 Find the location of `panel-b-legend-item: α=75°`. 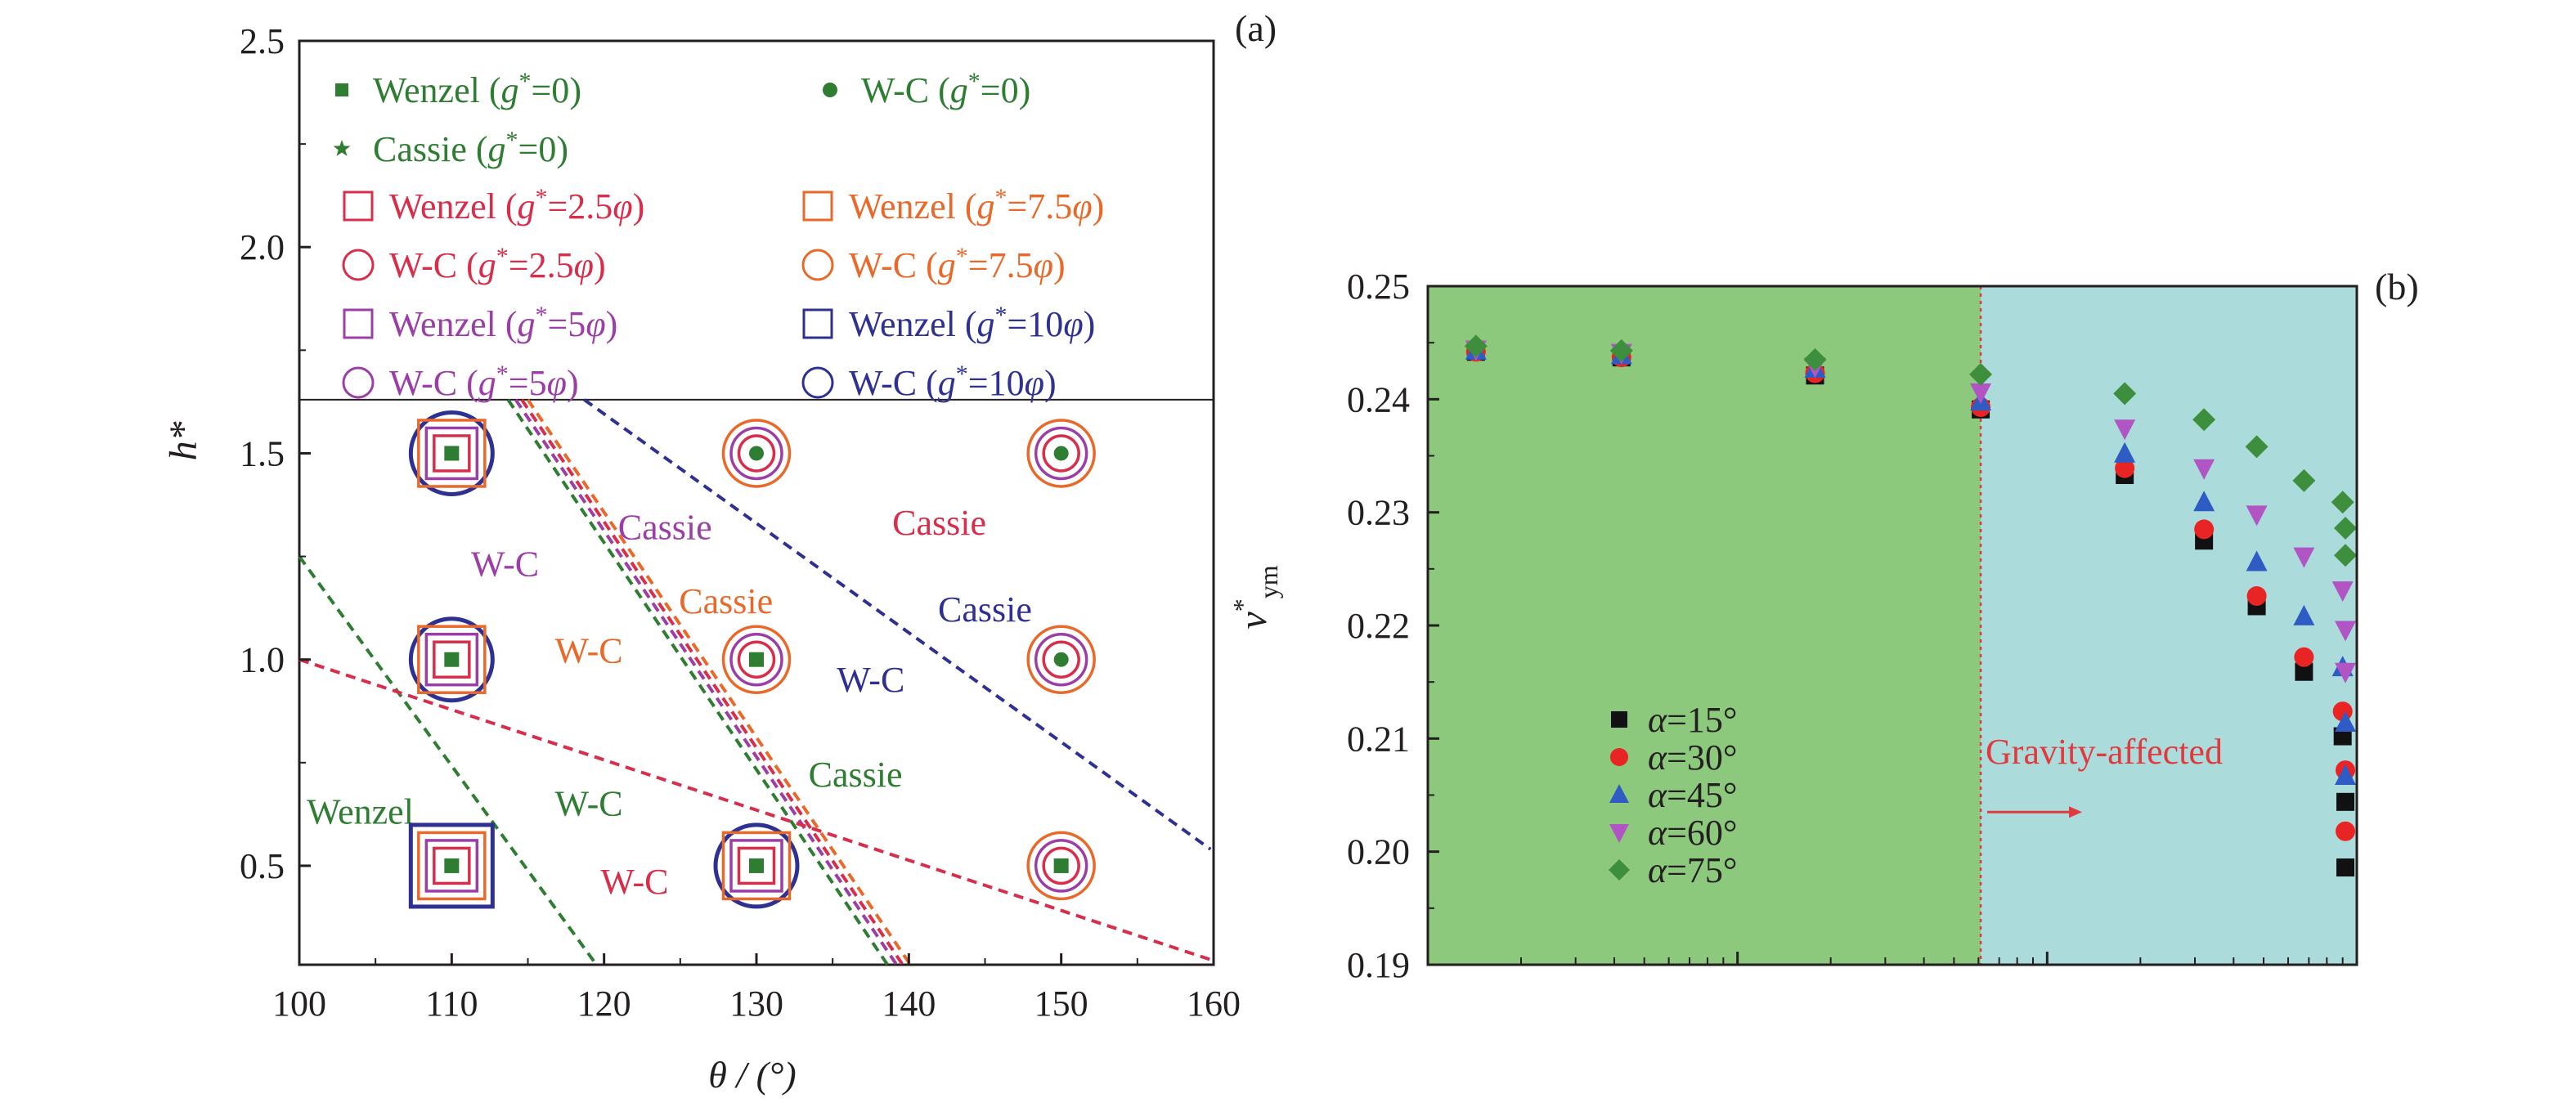

panel-b-legend-item: α=75° is located at coordinates (1673, 870).